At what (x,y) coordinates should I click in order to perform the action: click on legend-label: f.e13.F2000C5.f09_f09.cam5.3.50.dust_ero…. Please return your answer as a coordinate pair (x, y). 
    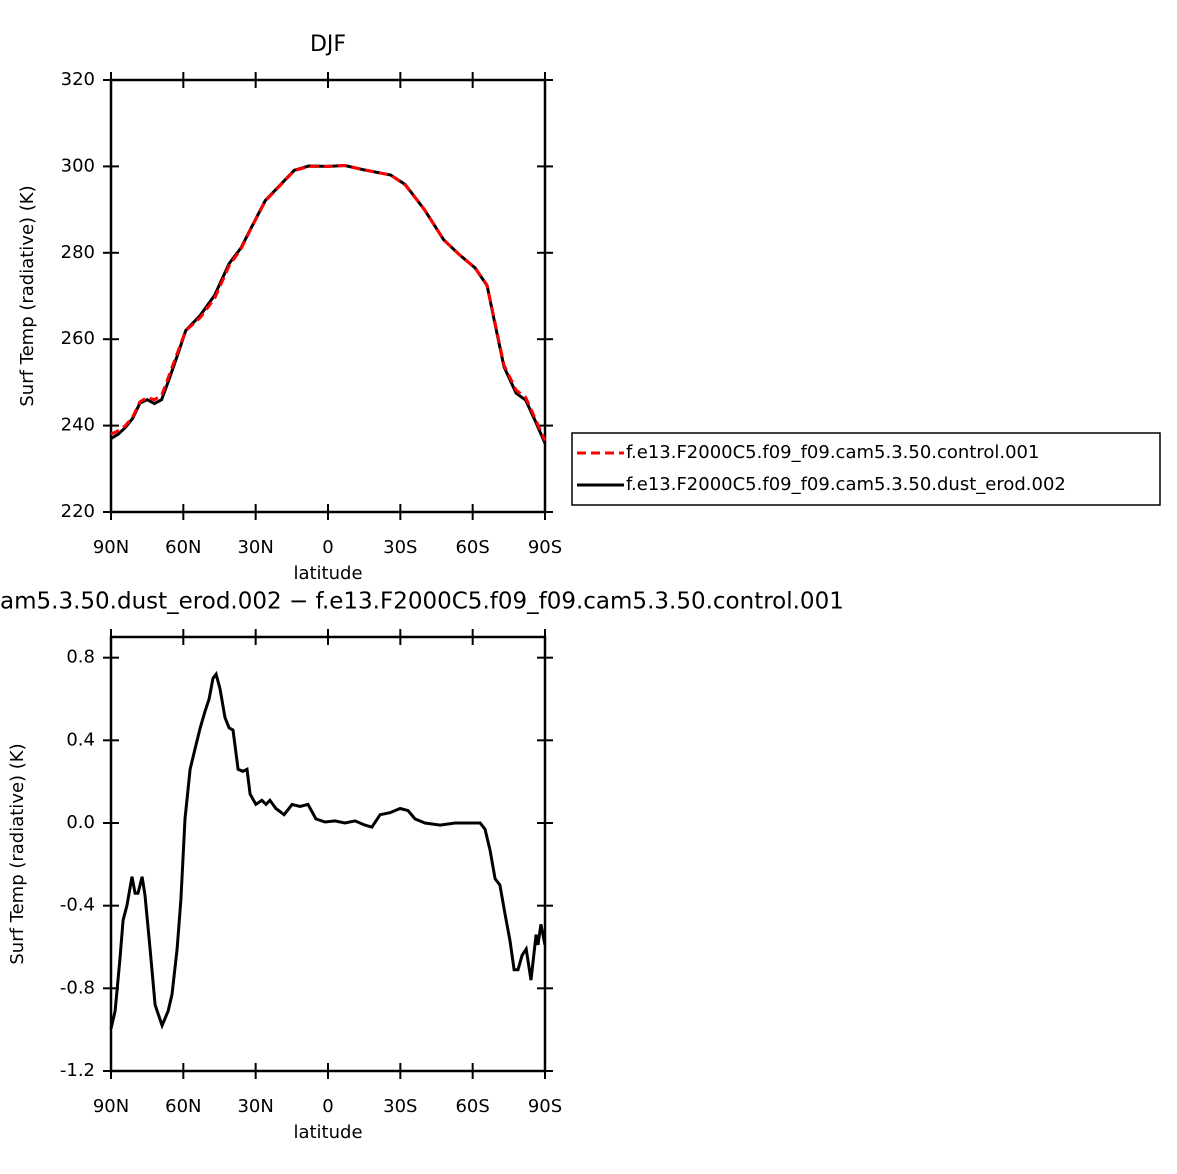
    Looking at the image, I should click on (846, 484).